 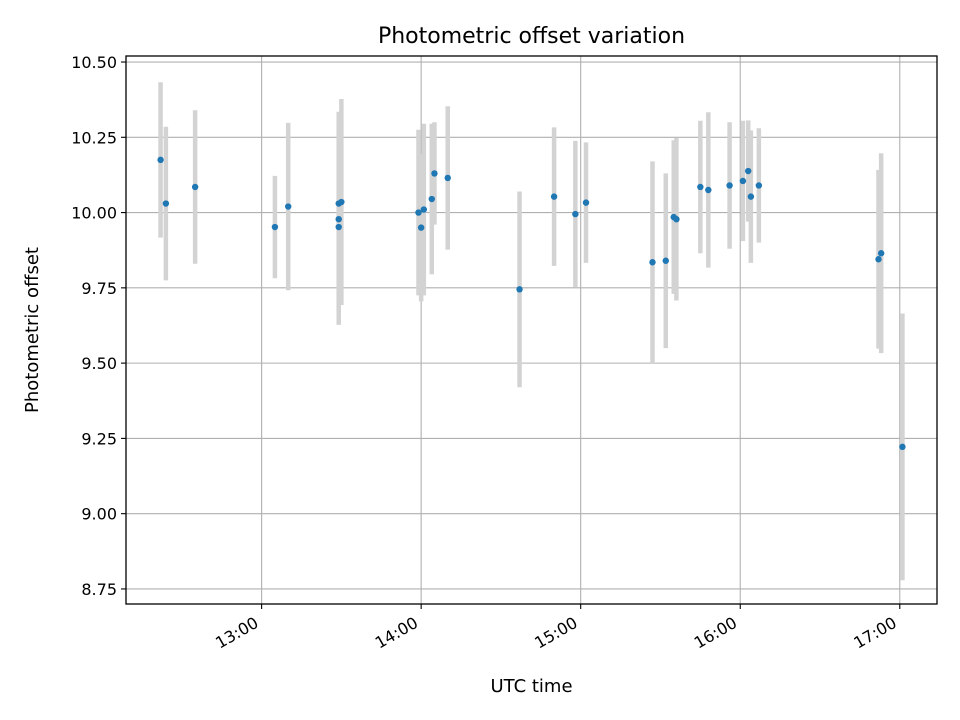 What do you see at coordinates (94, 137) in the screenshot?
I see `y-tick-label: 10.25` at bounding box center [94, 137].